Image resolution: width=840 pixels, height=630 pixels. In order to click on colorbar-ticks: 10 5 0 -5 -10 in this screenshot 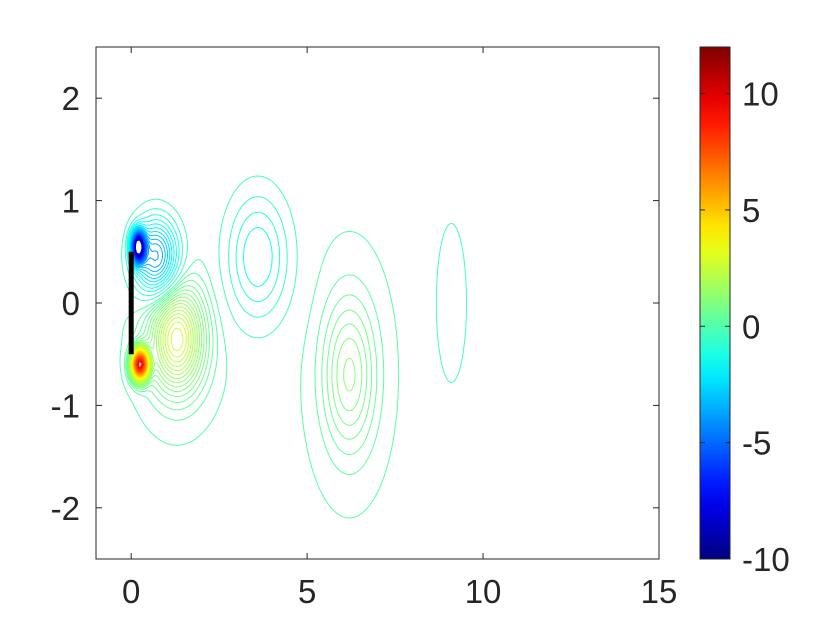, I will do `click(745, 327)`.